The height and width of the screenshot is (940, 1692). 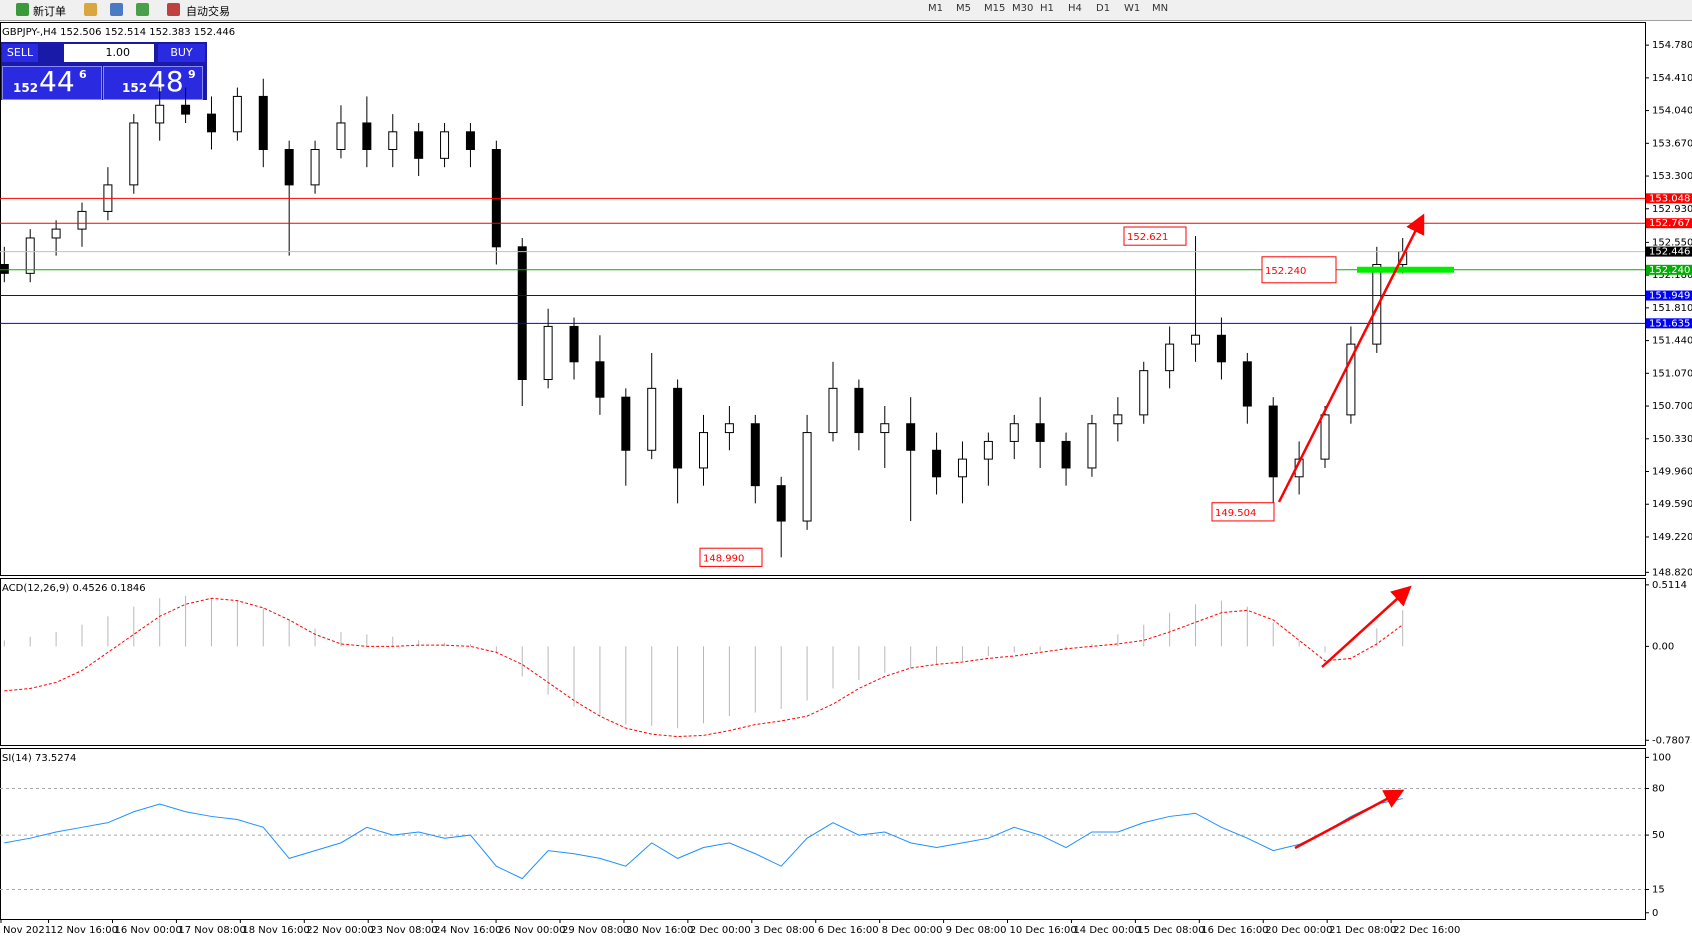 I want to click on timeframe-button: H4, so click(x=1075, y=8).